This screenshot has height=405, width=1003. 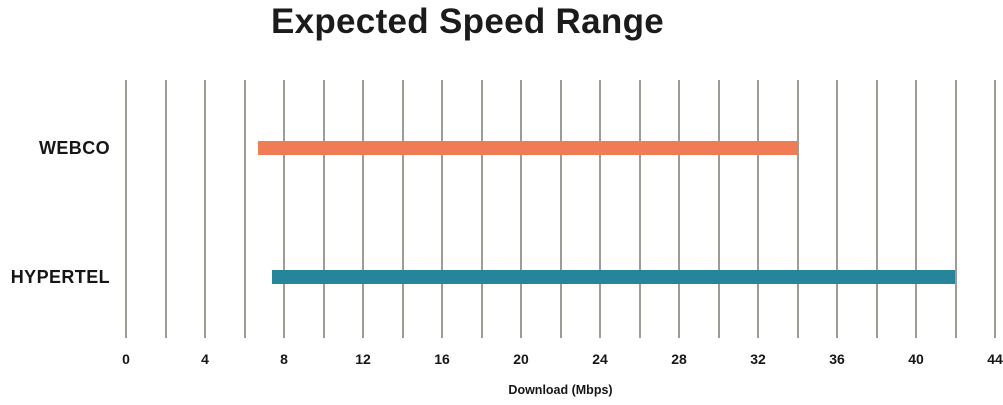 I want to click on x-tick-label-44: 44, so click(x=995, y=359).